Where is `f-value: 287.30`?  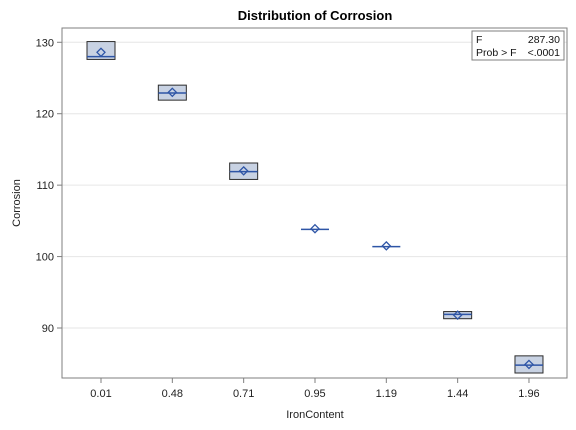 f-value: 287.30 is located at coordinates (544, 40).